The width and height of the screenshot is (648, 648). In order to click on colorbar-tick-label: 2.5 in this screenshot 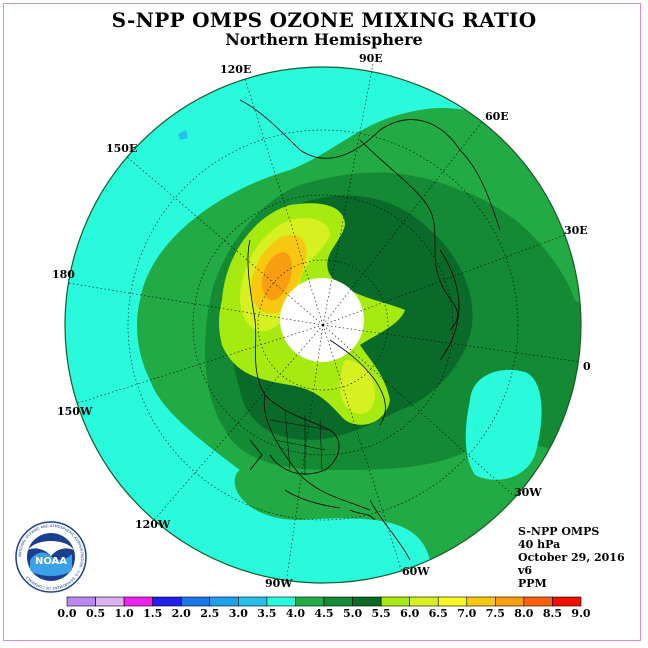, I will do `click(210, 613)`.